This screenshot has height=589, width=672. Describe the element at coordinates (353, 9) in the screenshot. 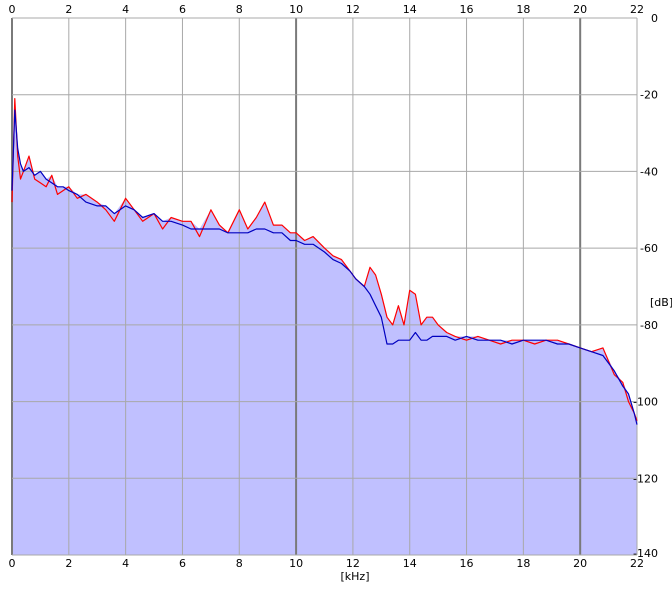

I see `x-tick-label-top: 12` at that location.